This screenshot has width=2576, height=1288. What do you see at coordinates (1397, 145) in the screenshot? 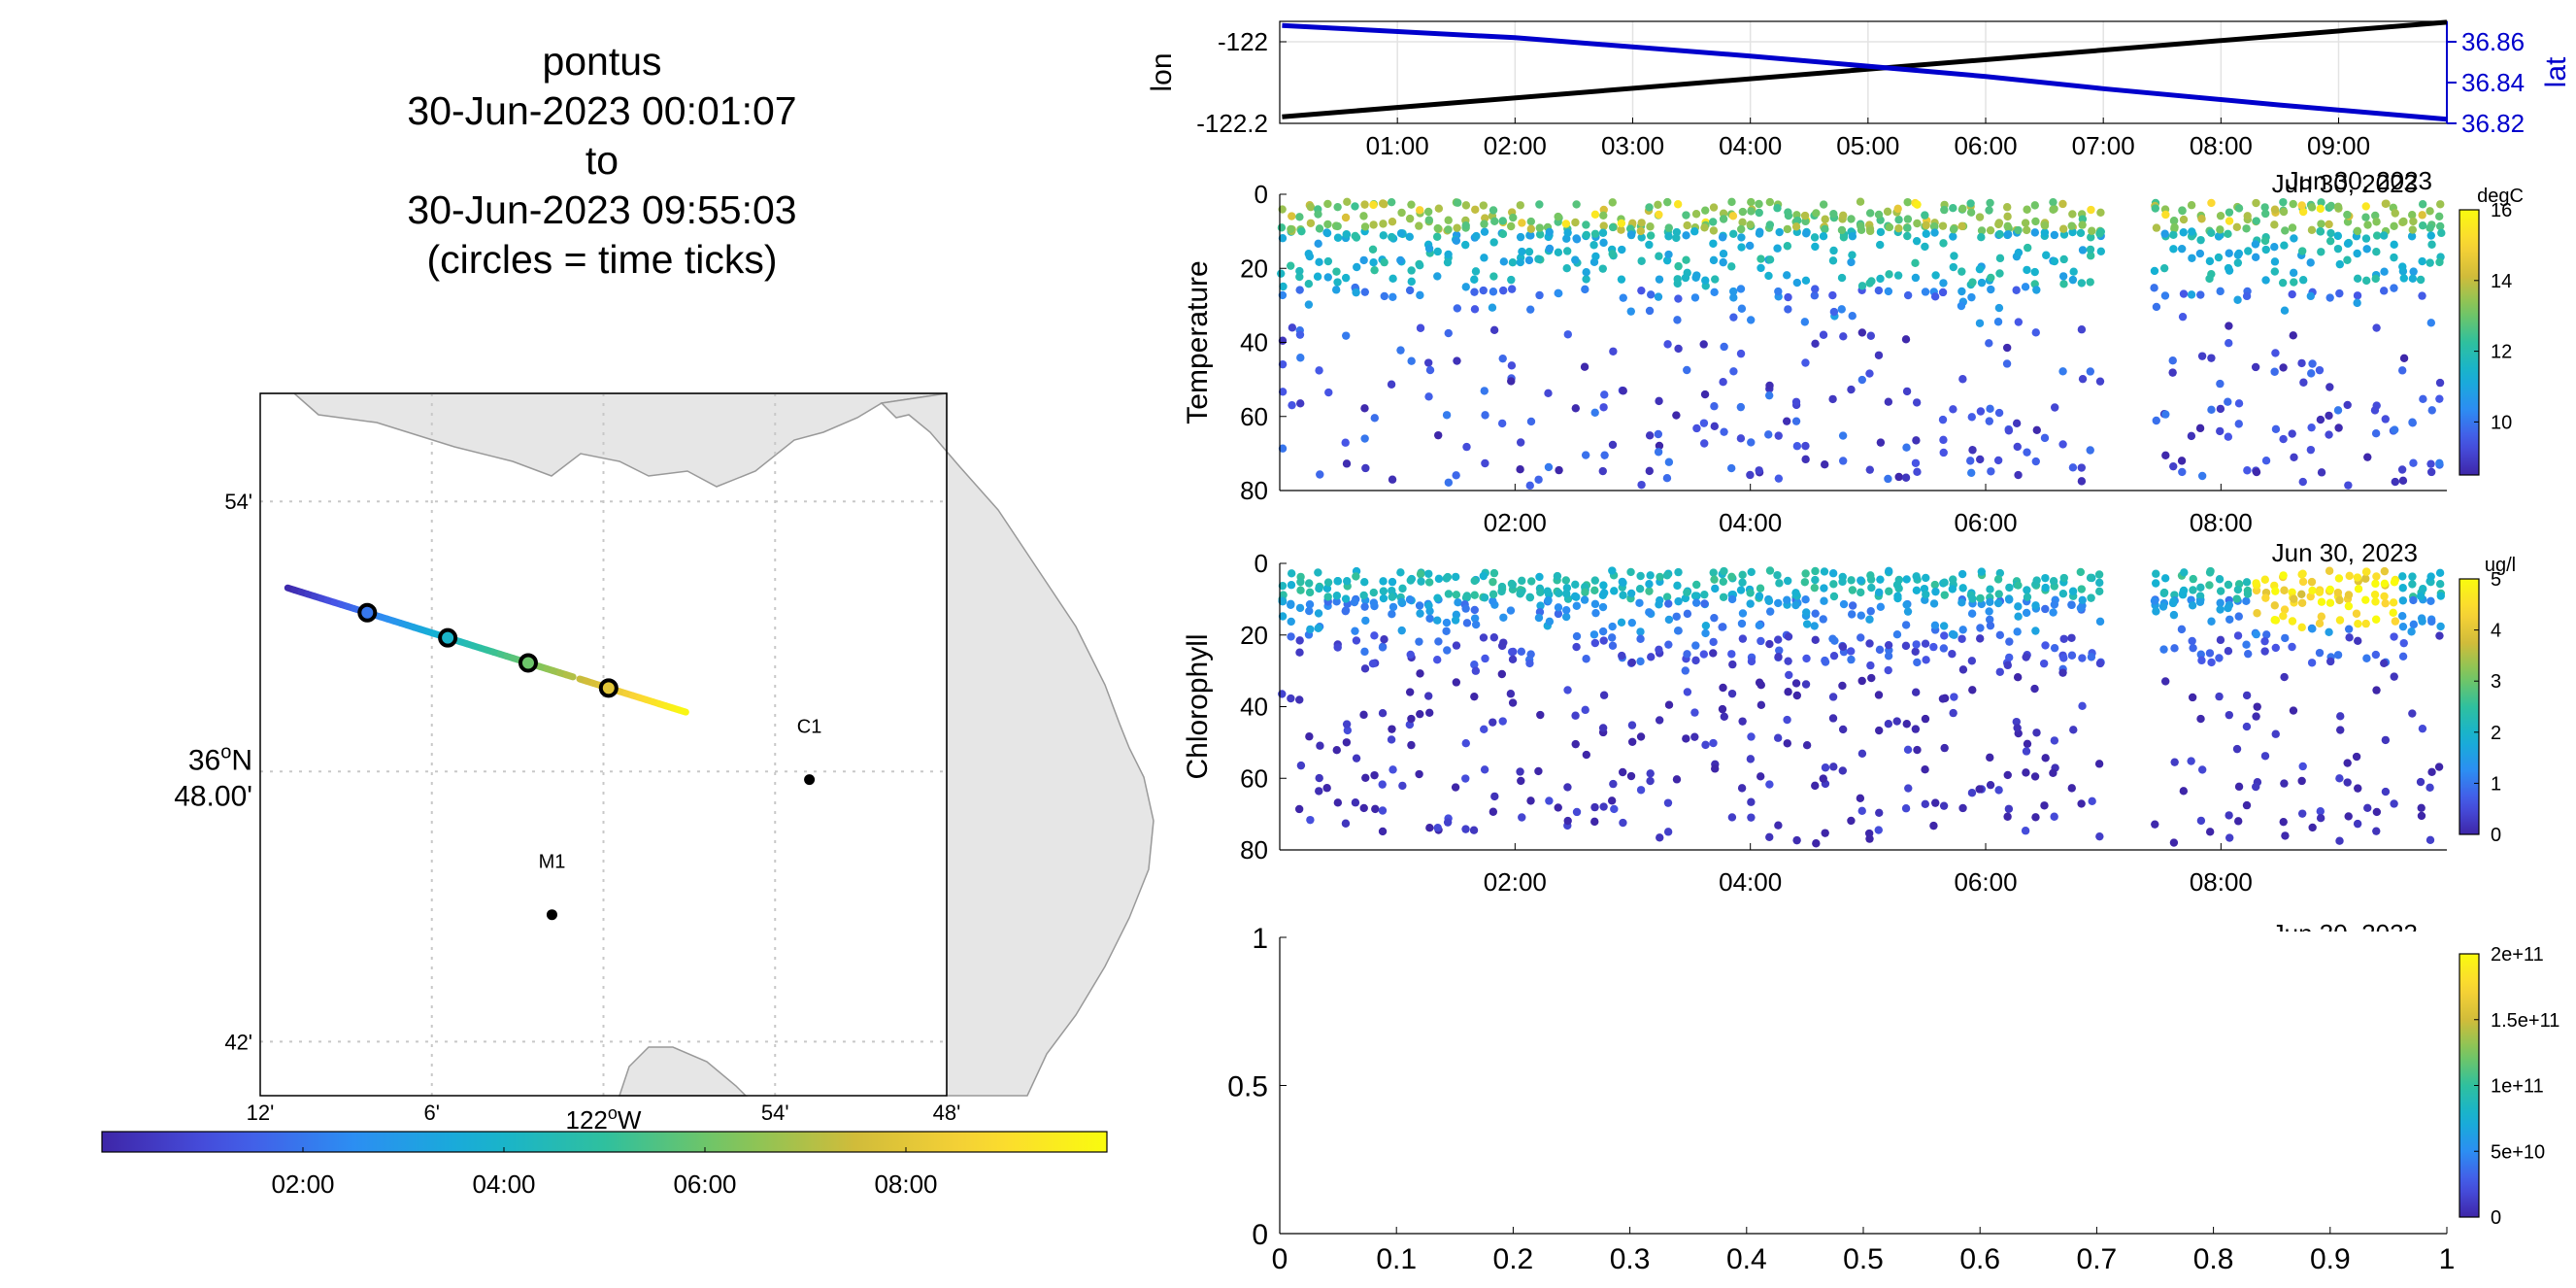
I see `position-x-tick-label: 01:00` at bounding box center [1397, 145].